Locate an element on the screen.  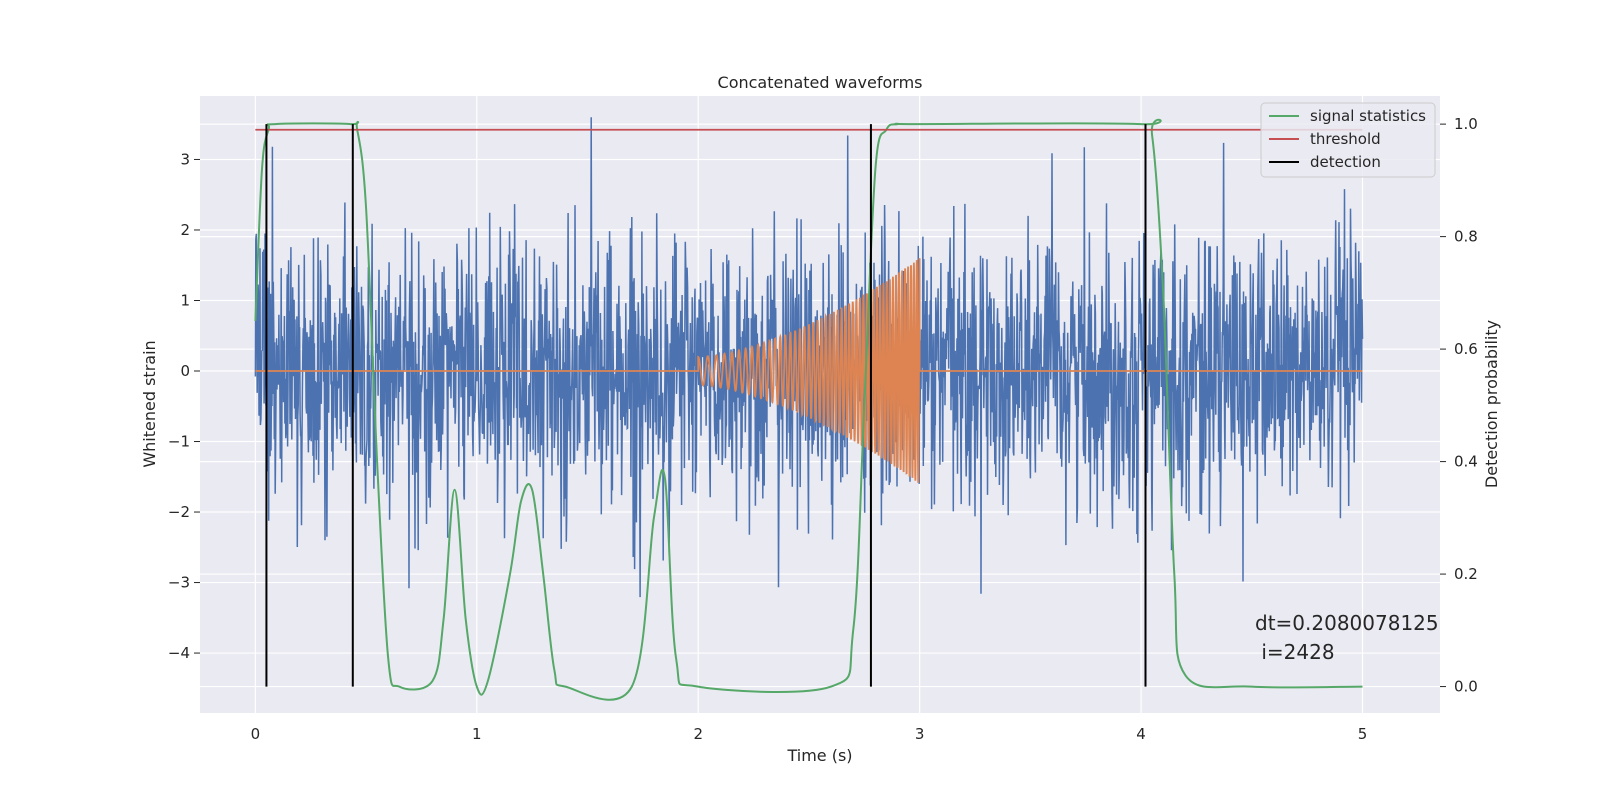
y2-tick-label: 0.0 is located at coordinates (1466, 687).